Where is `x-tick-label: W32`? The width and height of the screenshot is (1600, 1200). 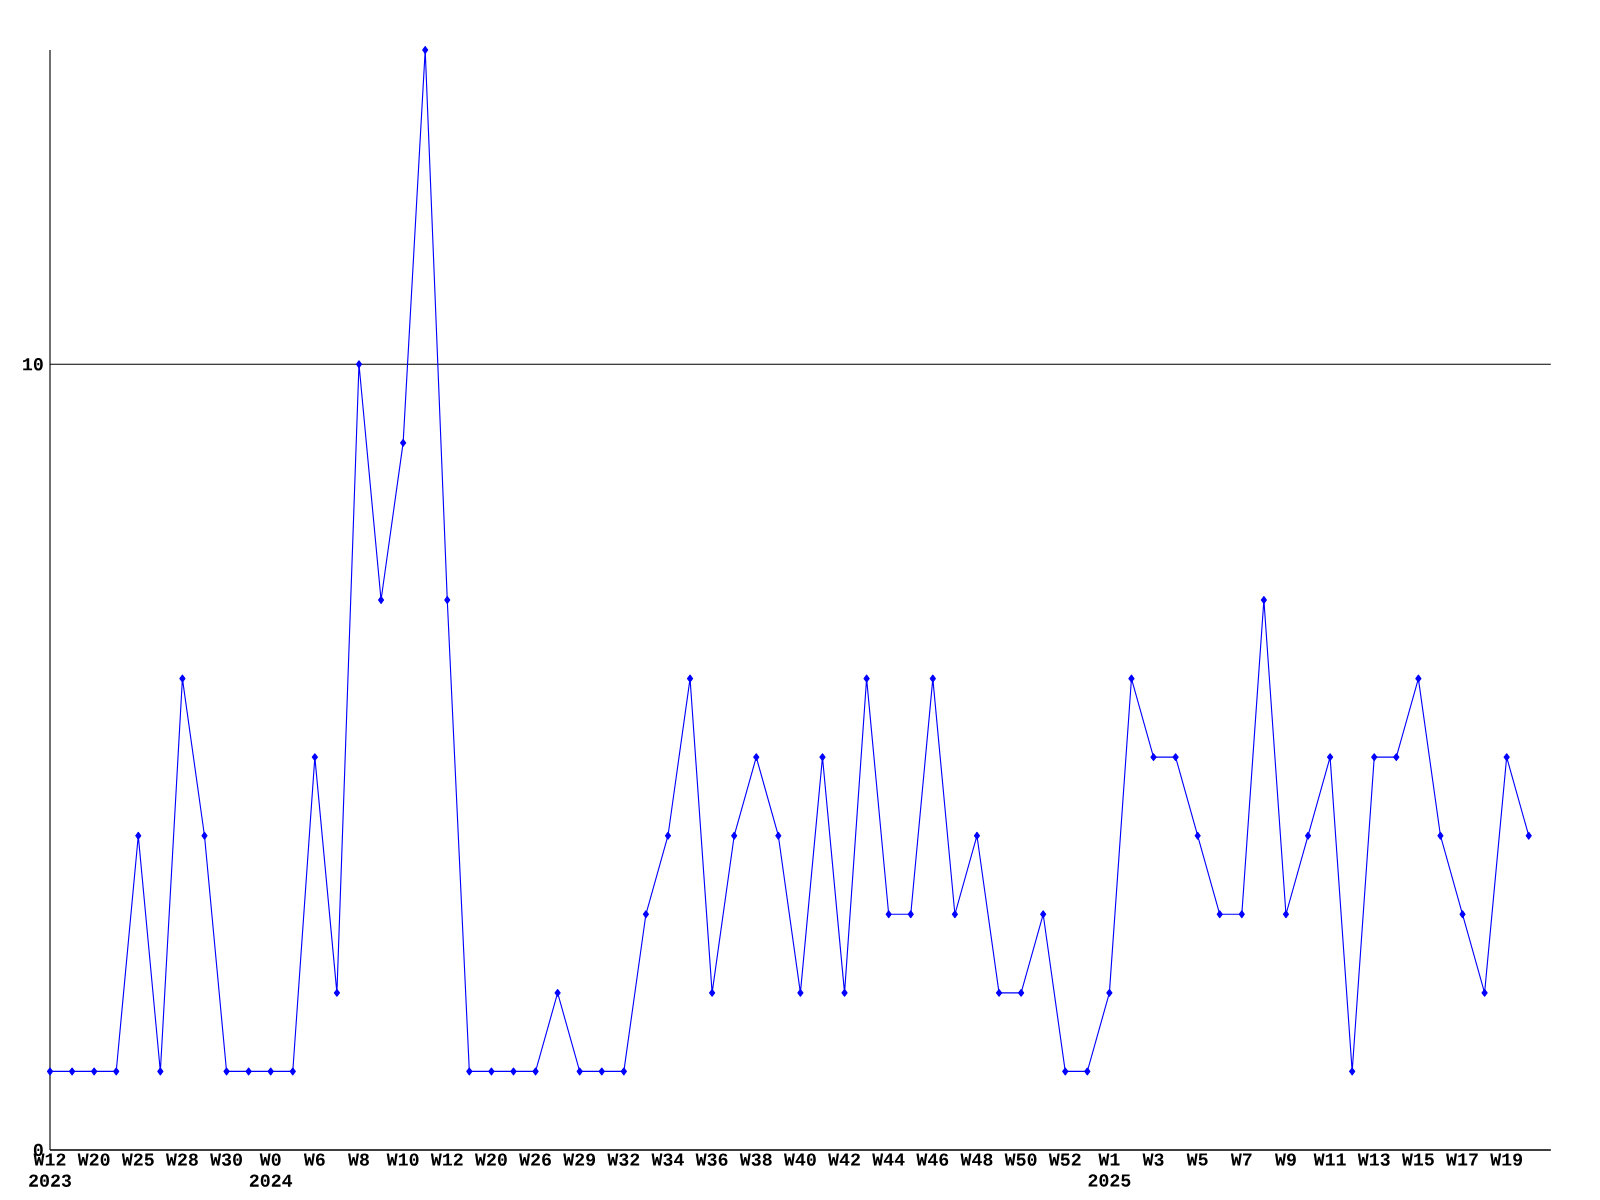 x-tick-label: W32 is located at coordinates (623, 1159).